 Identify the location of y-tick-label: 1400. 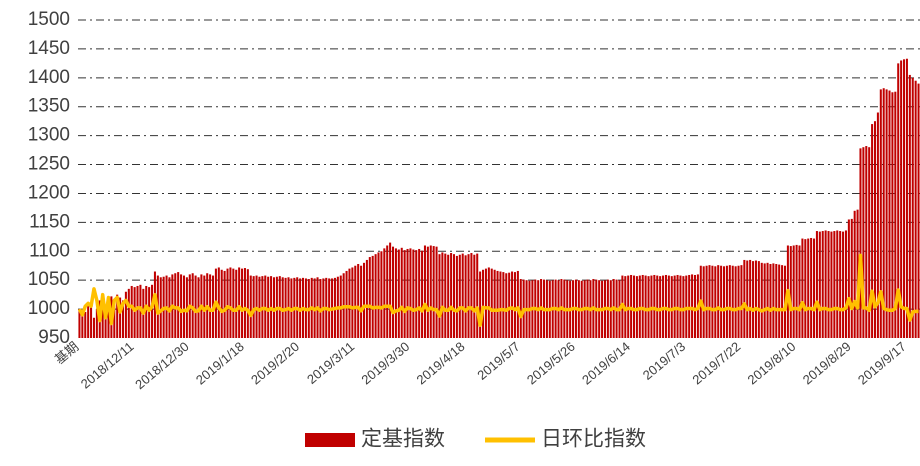
(49, 77).